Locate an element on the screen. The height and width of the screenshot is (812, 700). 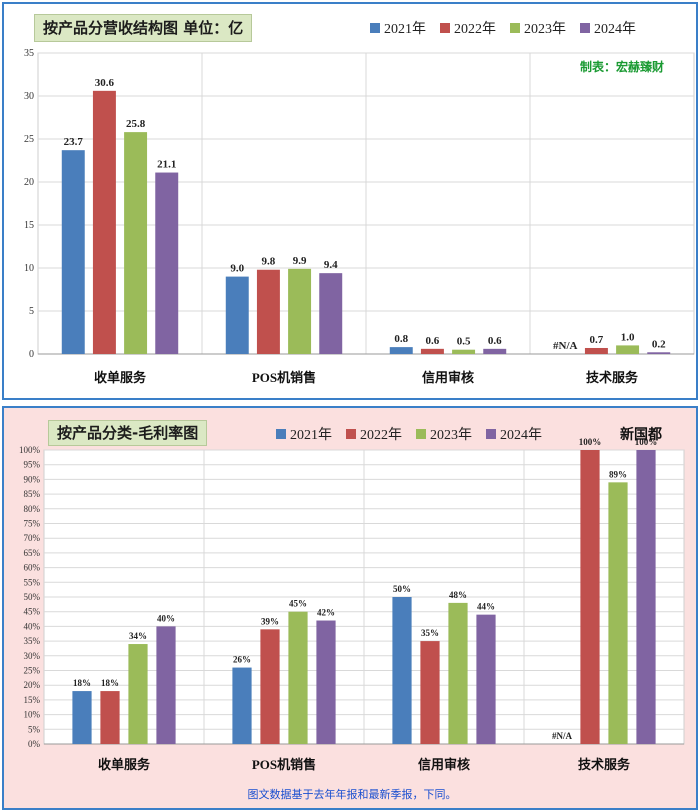
data-label: 0.7 is located at coordinates (597, 340).